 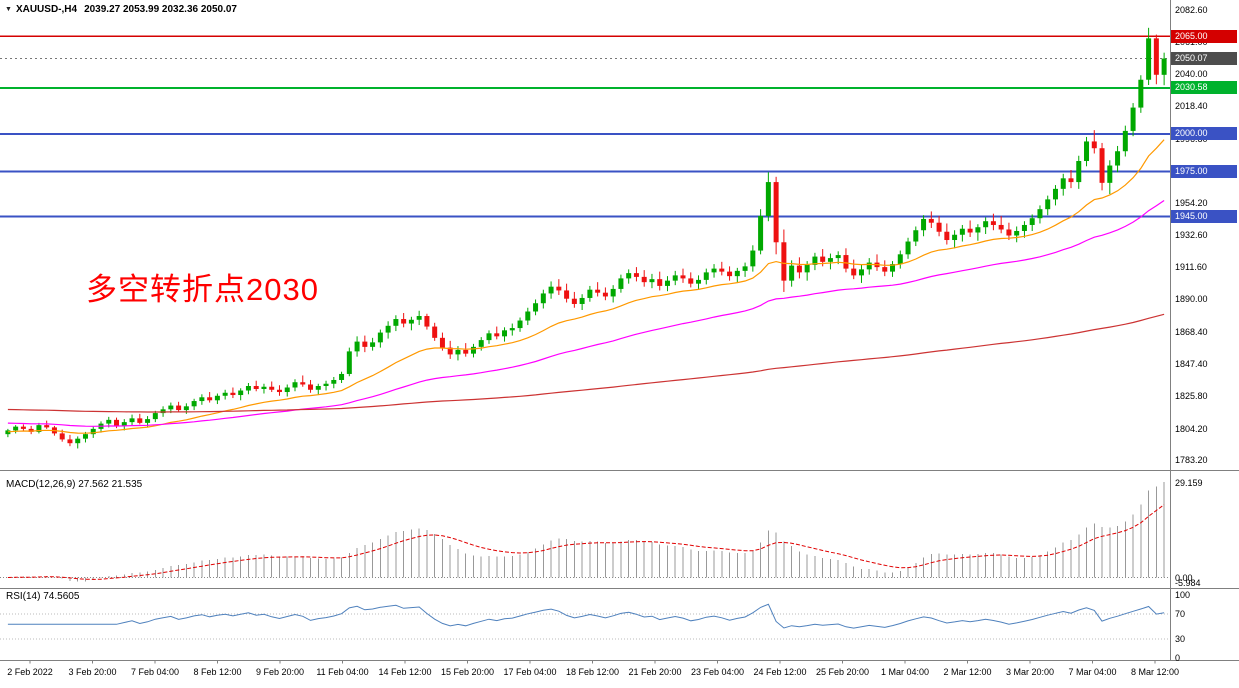 What do you see at coordinates (1191, 396) in the screenshot?
I see `price-axis-label: 1825.80` at bounding box center [1191, 396].